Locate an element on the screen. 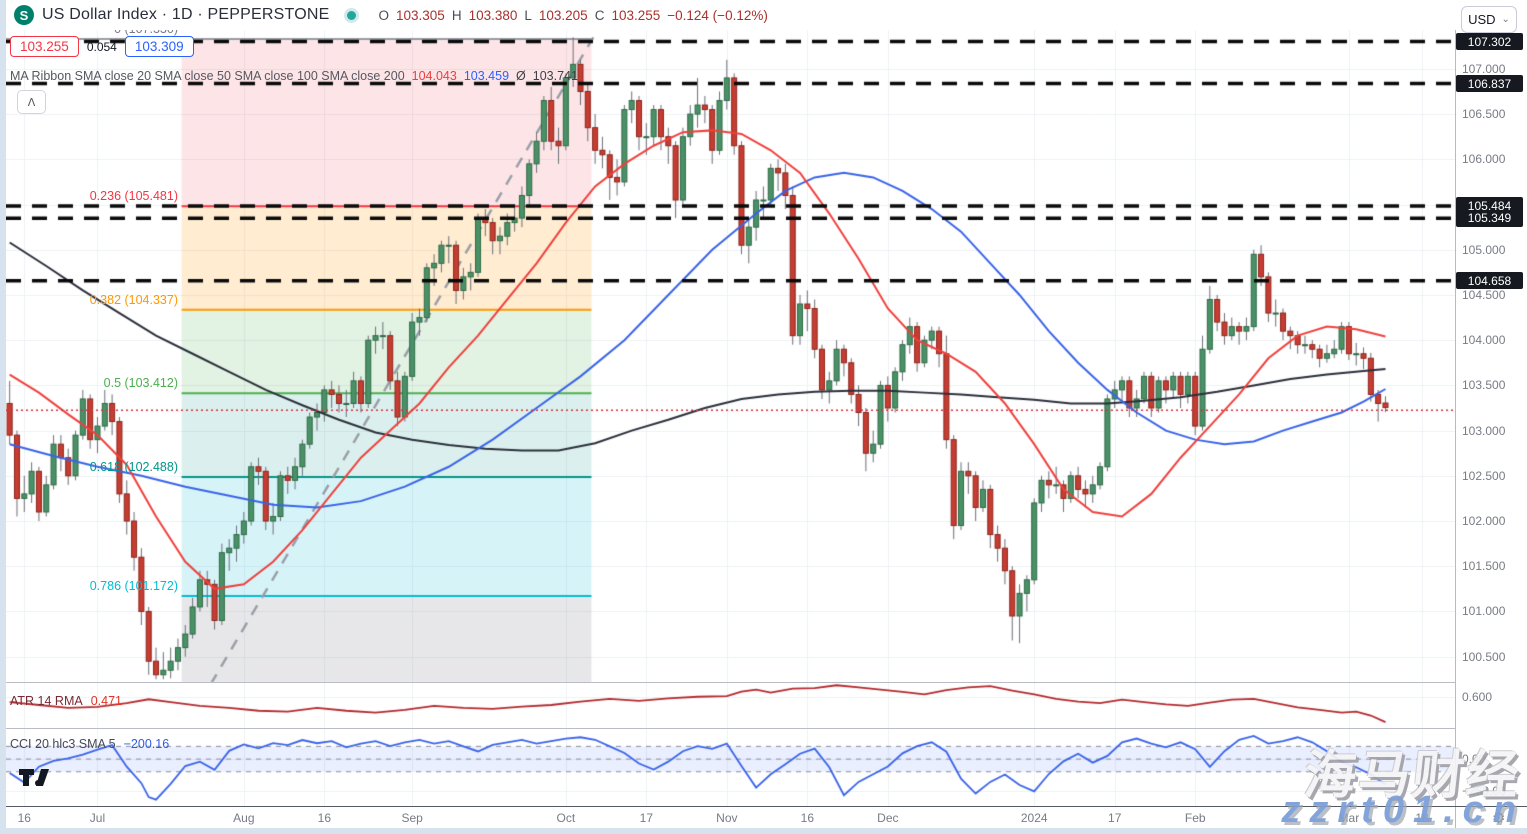 This screenshot has width=1527, height=834. high-label: H is located at coordinates (456, 15).